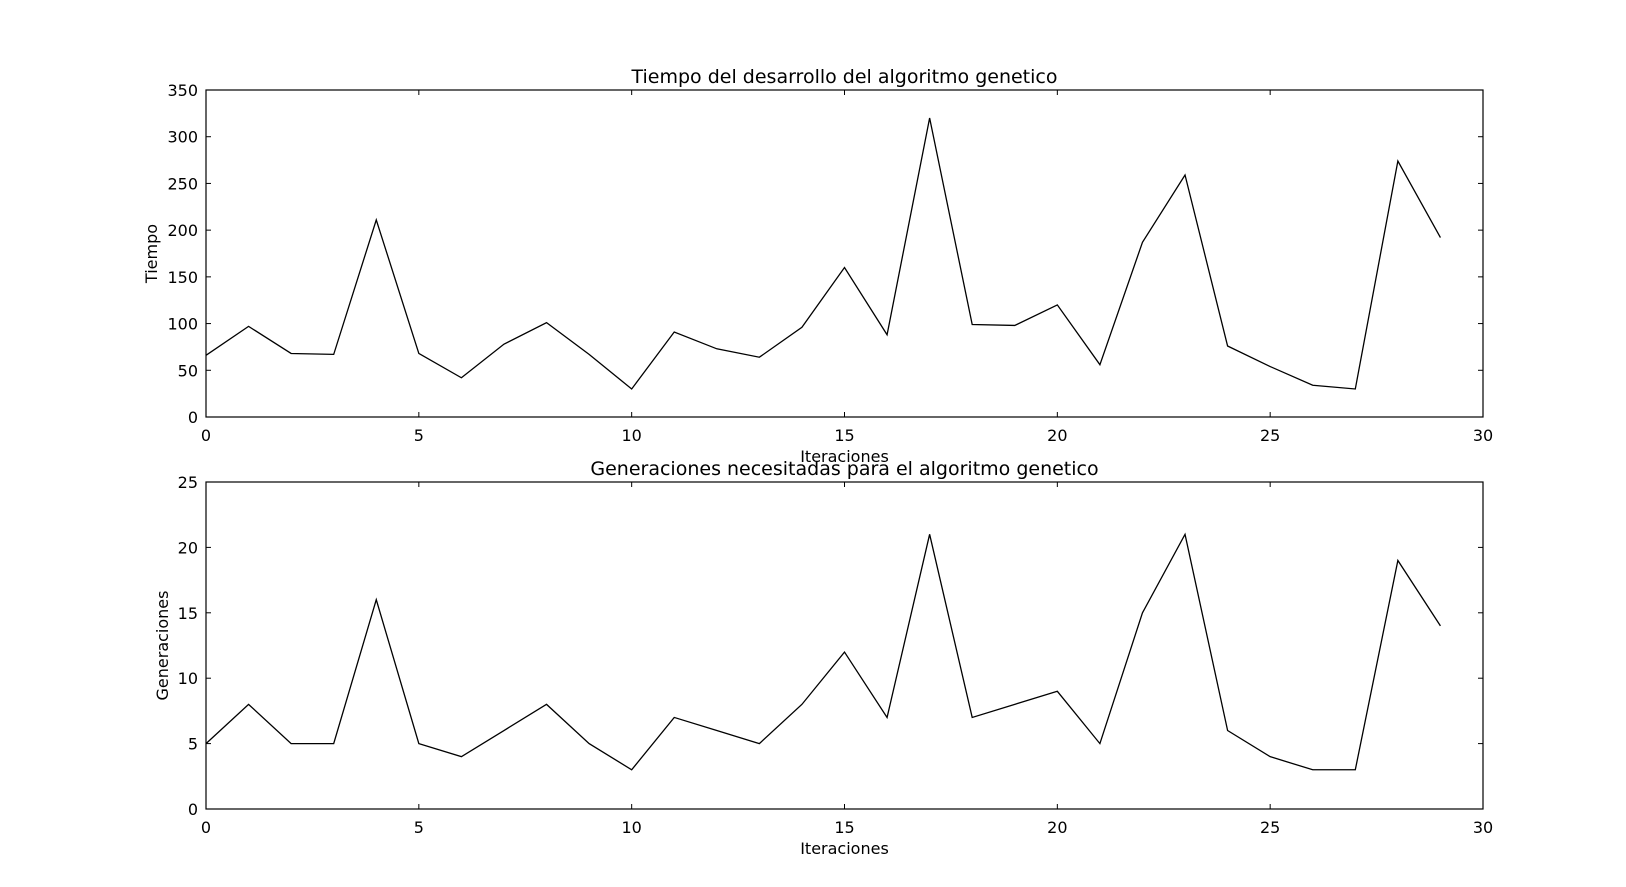 This screenshot has width=1626, height=887. I want to click on y-tick-label: 20, so click(188, 547).